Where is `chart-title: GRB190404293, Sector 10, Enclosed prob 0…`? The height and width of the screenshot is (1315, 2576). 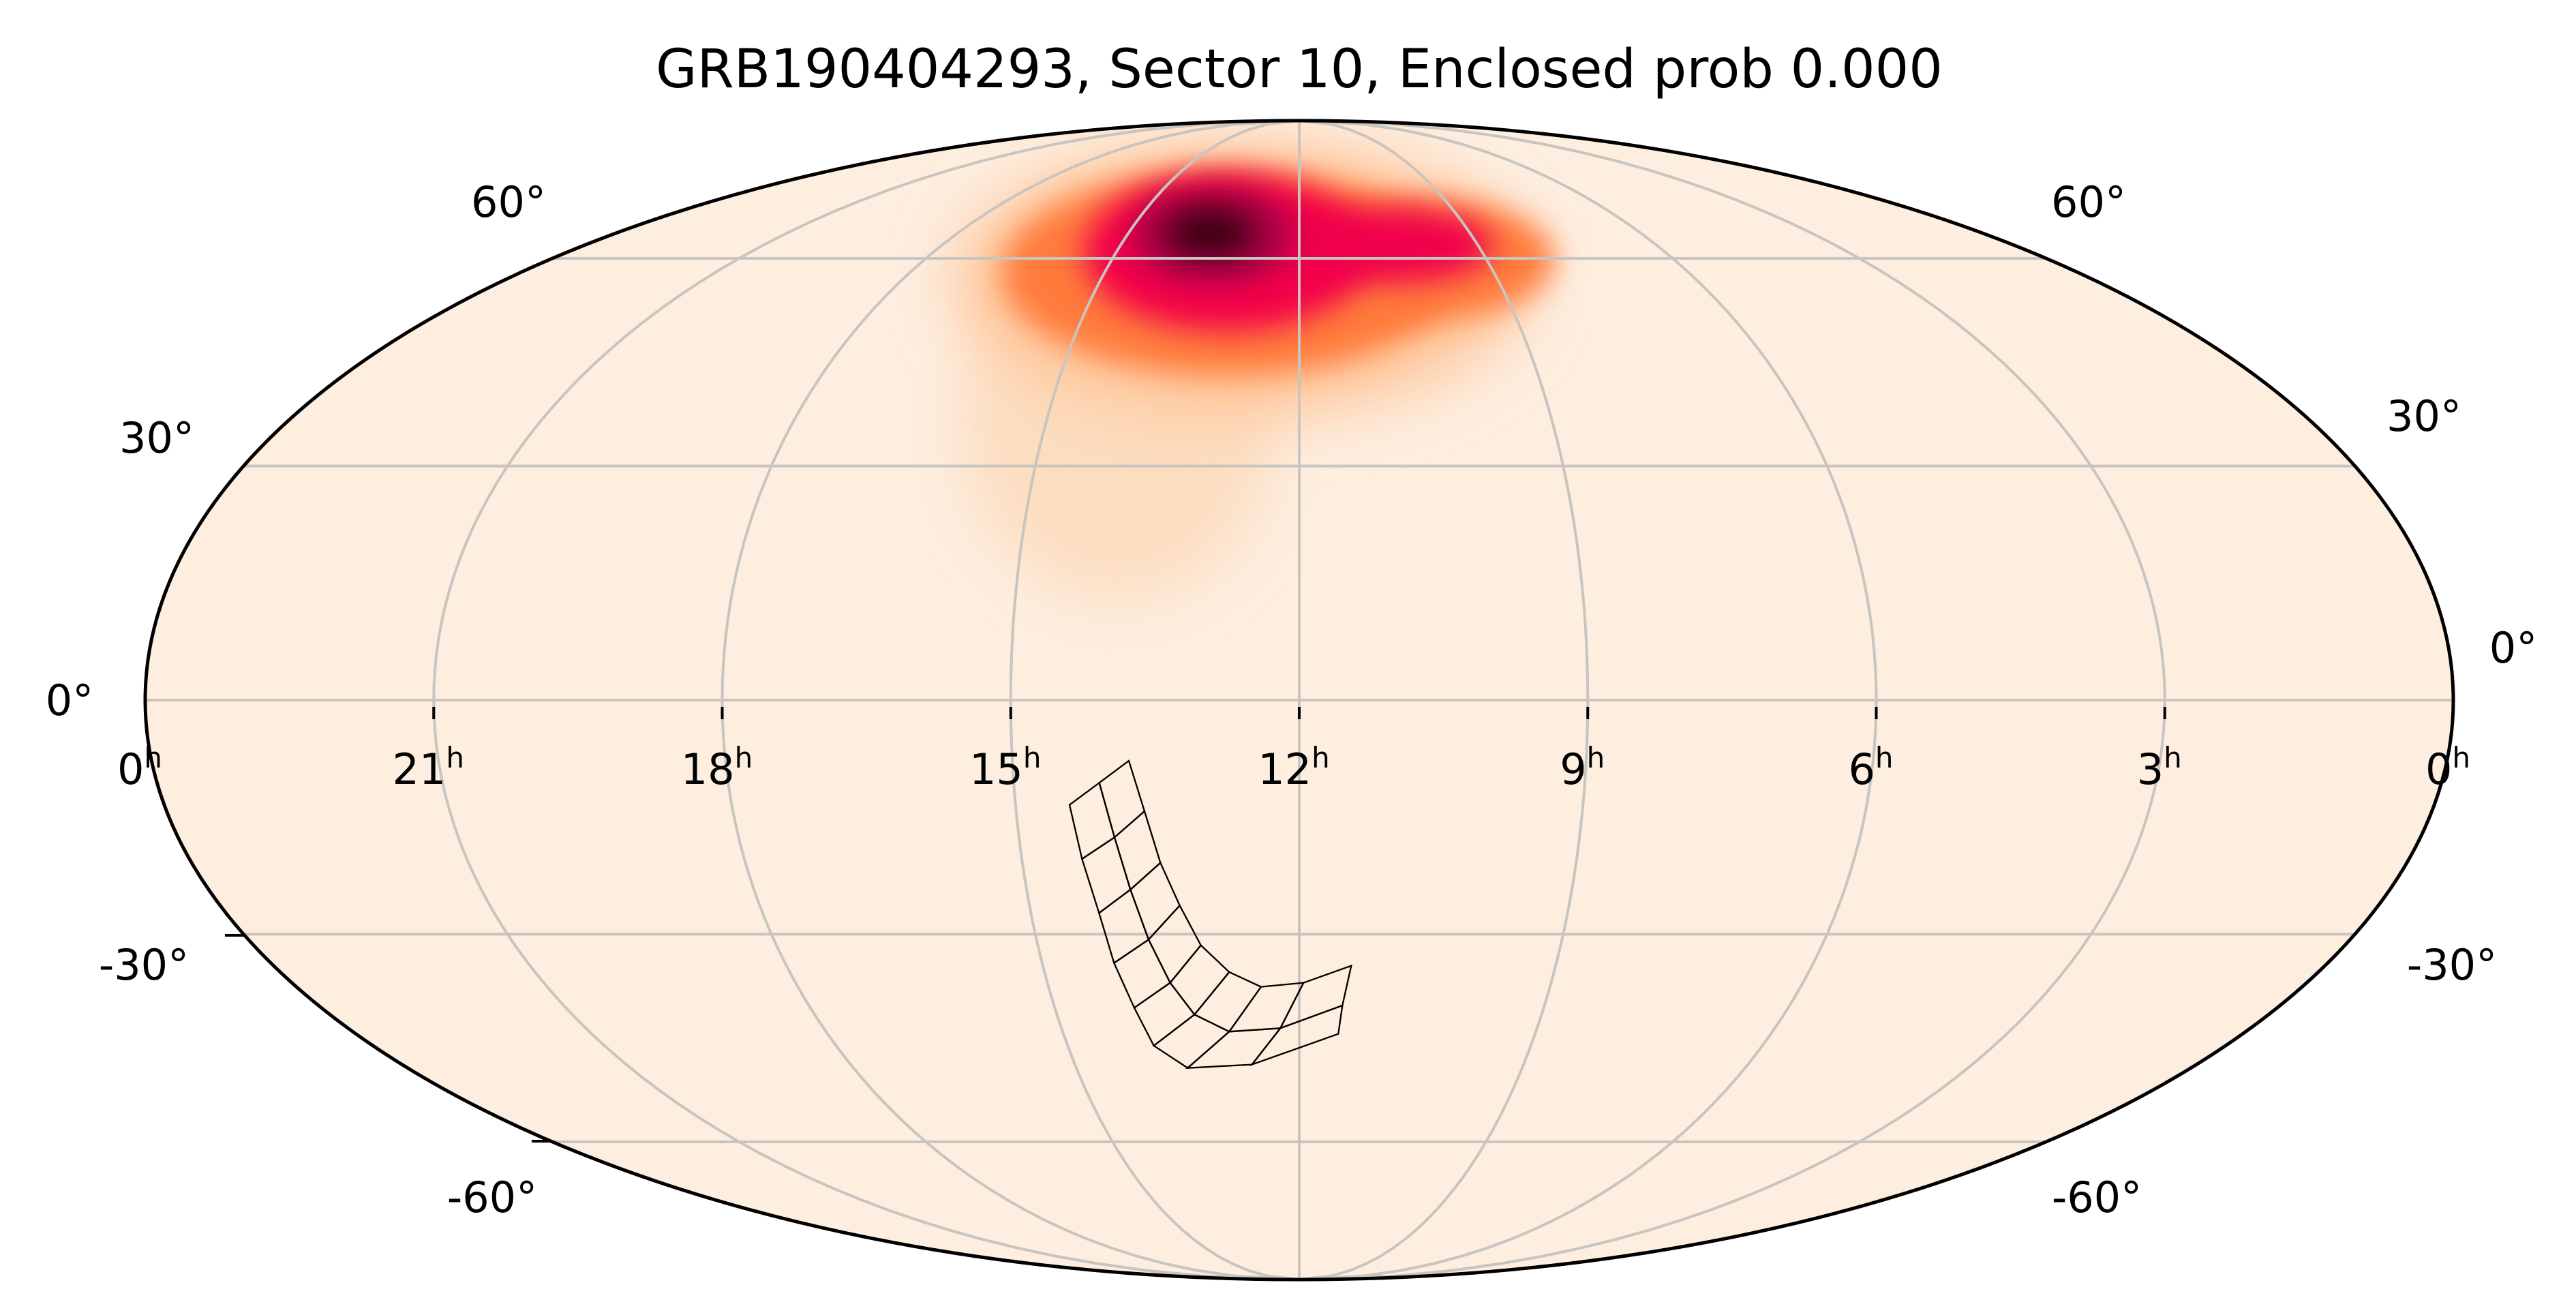
chart-title: GRB190404293, Sector 10, Enclosed prob 0… is located at coordinates (1300, 69).